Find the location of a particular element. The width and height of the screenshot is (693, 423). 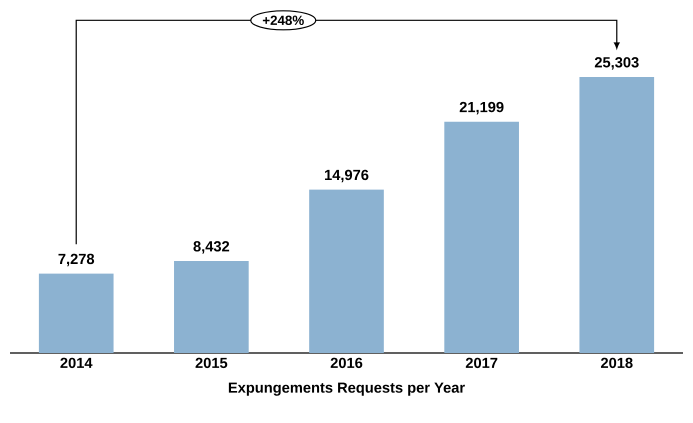

text: +248% is located at coordinates (283, 21).